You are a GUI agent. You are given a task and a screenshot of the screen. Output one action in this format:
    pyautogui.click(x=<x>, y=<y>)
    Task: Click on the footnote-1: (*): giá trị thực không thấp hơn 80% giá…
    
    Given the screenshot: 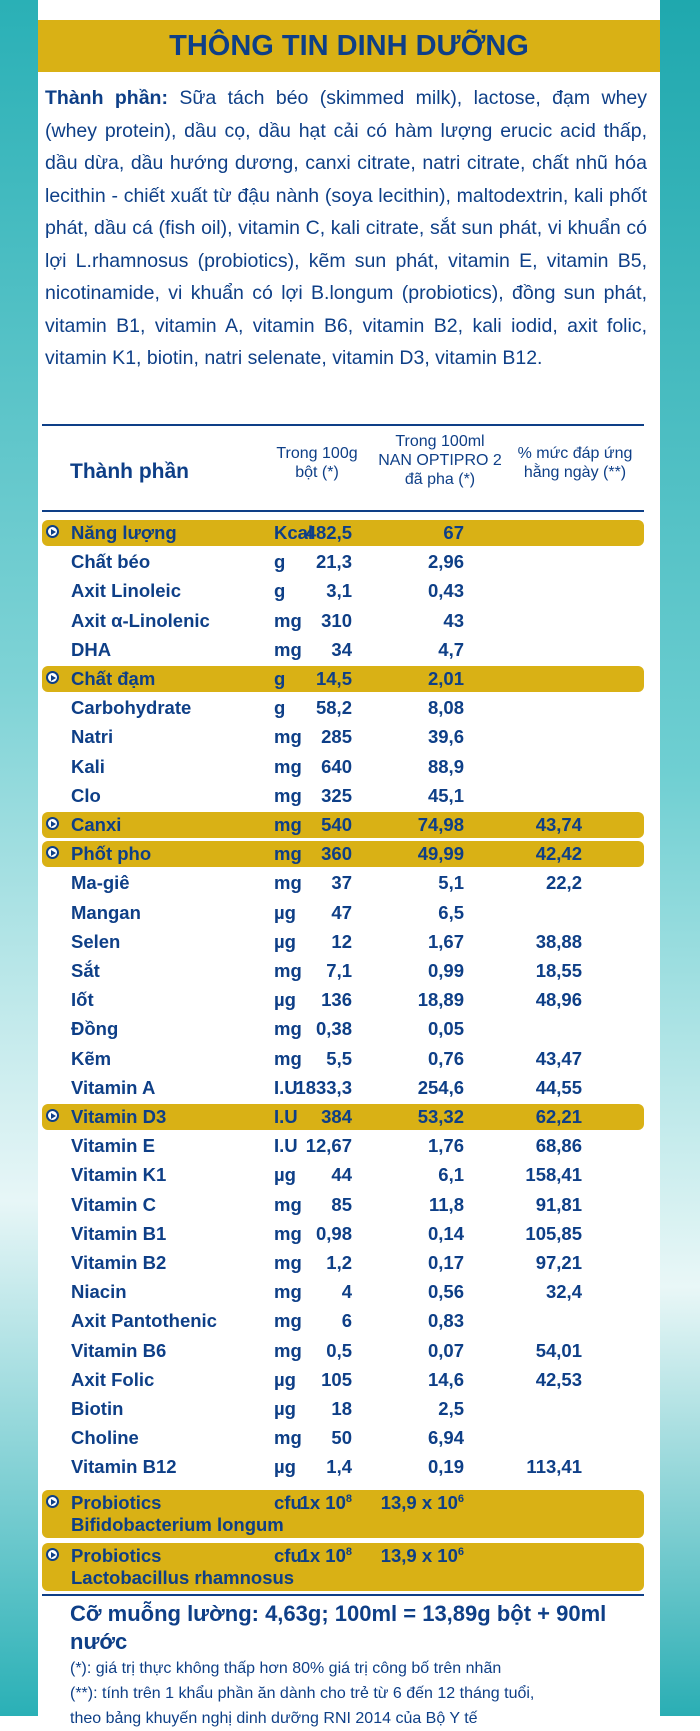 What is the action you would take?
    pyautogui.click(x=286, y=1668)
    